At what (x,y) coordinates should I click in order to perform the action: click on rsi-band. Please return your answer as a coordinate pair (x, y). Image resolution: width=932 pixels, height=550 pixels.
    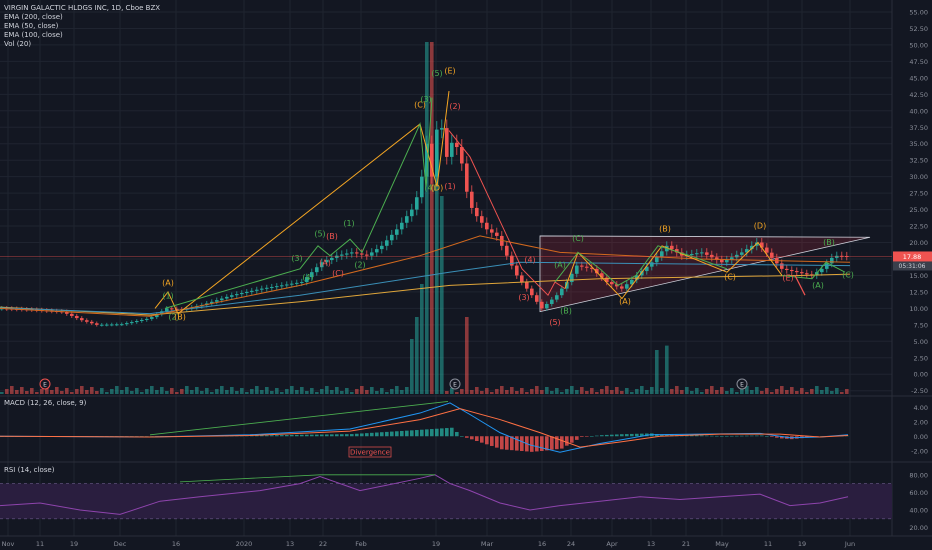
    Looking at the image, I should click on (446, 501).